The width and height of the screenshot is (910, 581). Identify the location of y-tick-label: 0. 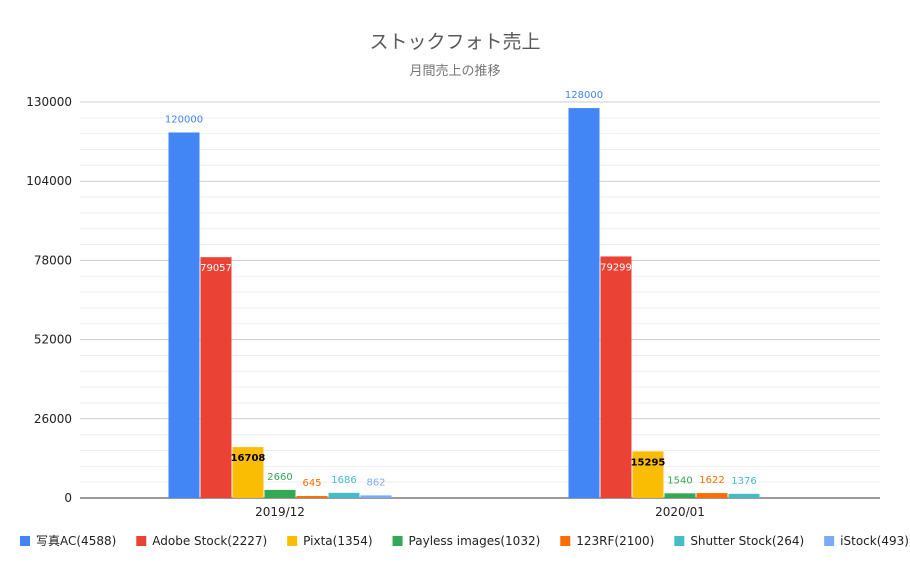
(68, 498).